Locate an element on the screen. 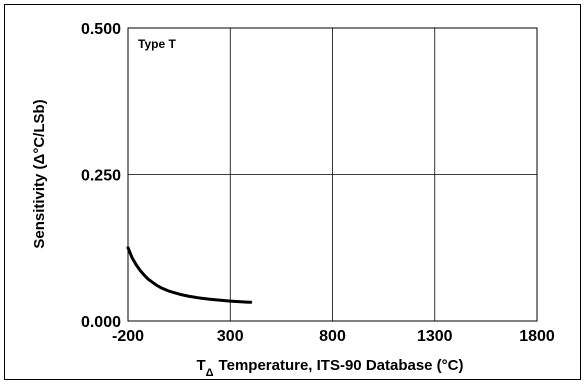 This screenshot has height=386, width=587. x-axis-subscript: Δ is located at coordinates (210, 373).